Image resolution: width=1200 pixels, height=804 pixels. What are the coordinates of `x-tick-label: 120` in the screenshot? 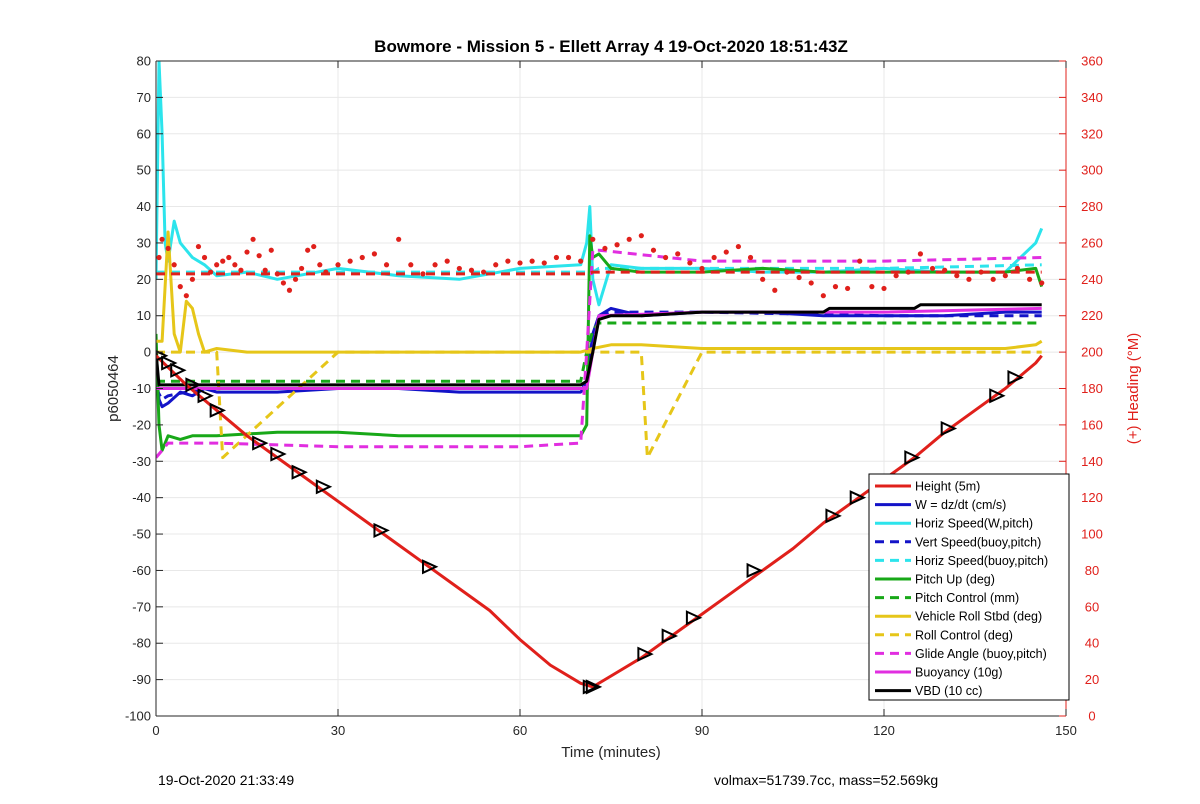 It's located at (884, 730).